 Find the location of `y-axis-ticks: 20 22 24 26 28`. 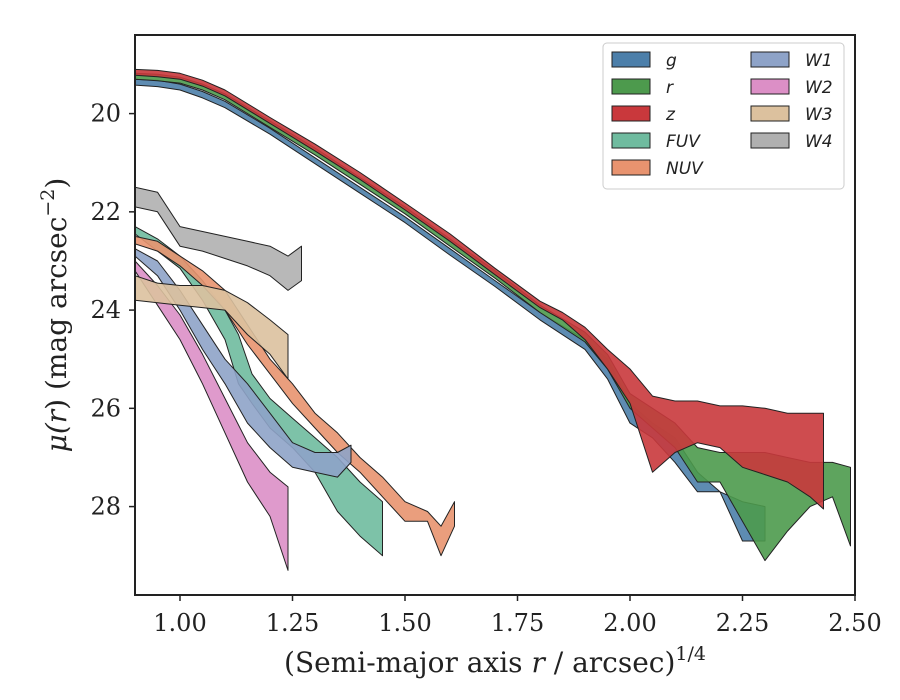

y-axis-ticks: 20 22 24 26 28 is located at coordinates (112, 310).